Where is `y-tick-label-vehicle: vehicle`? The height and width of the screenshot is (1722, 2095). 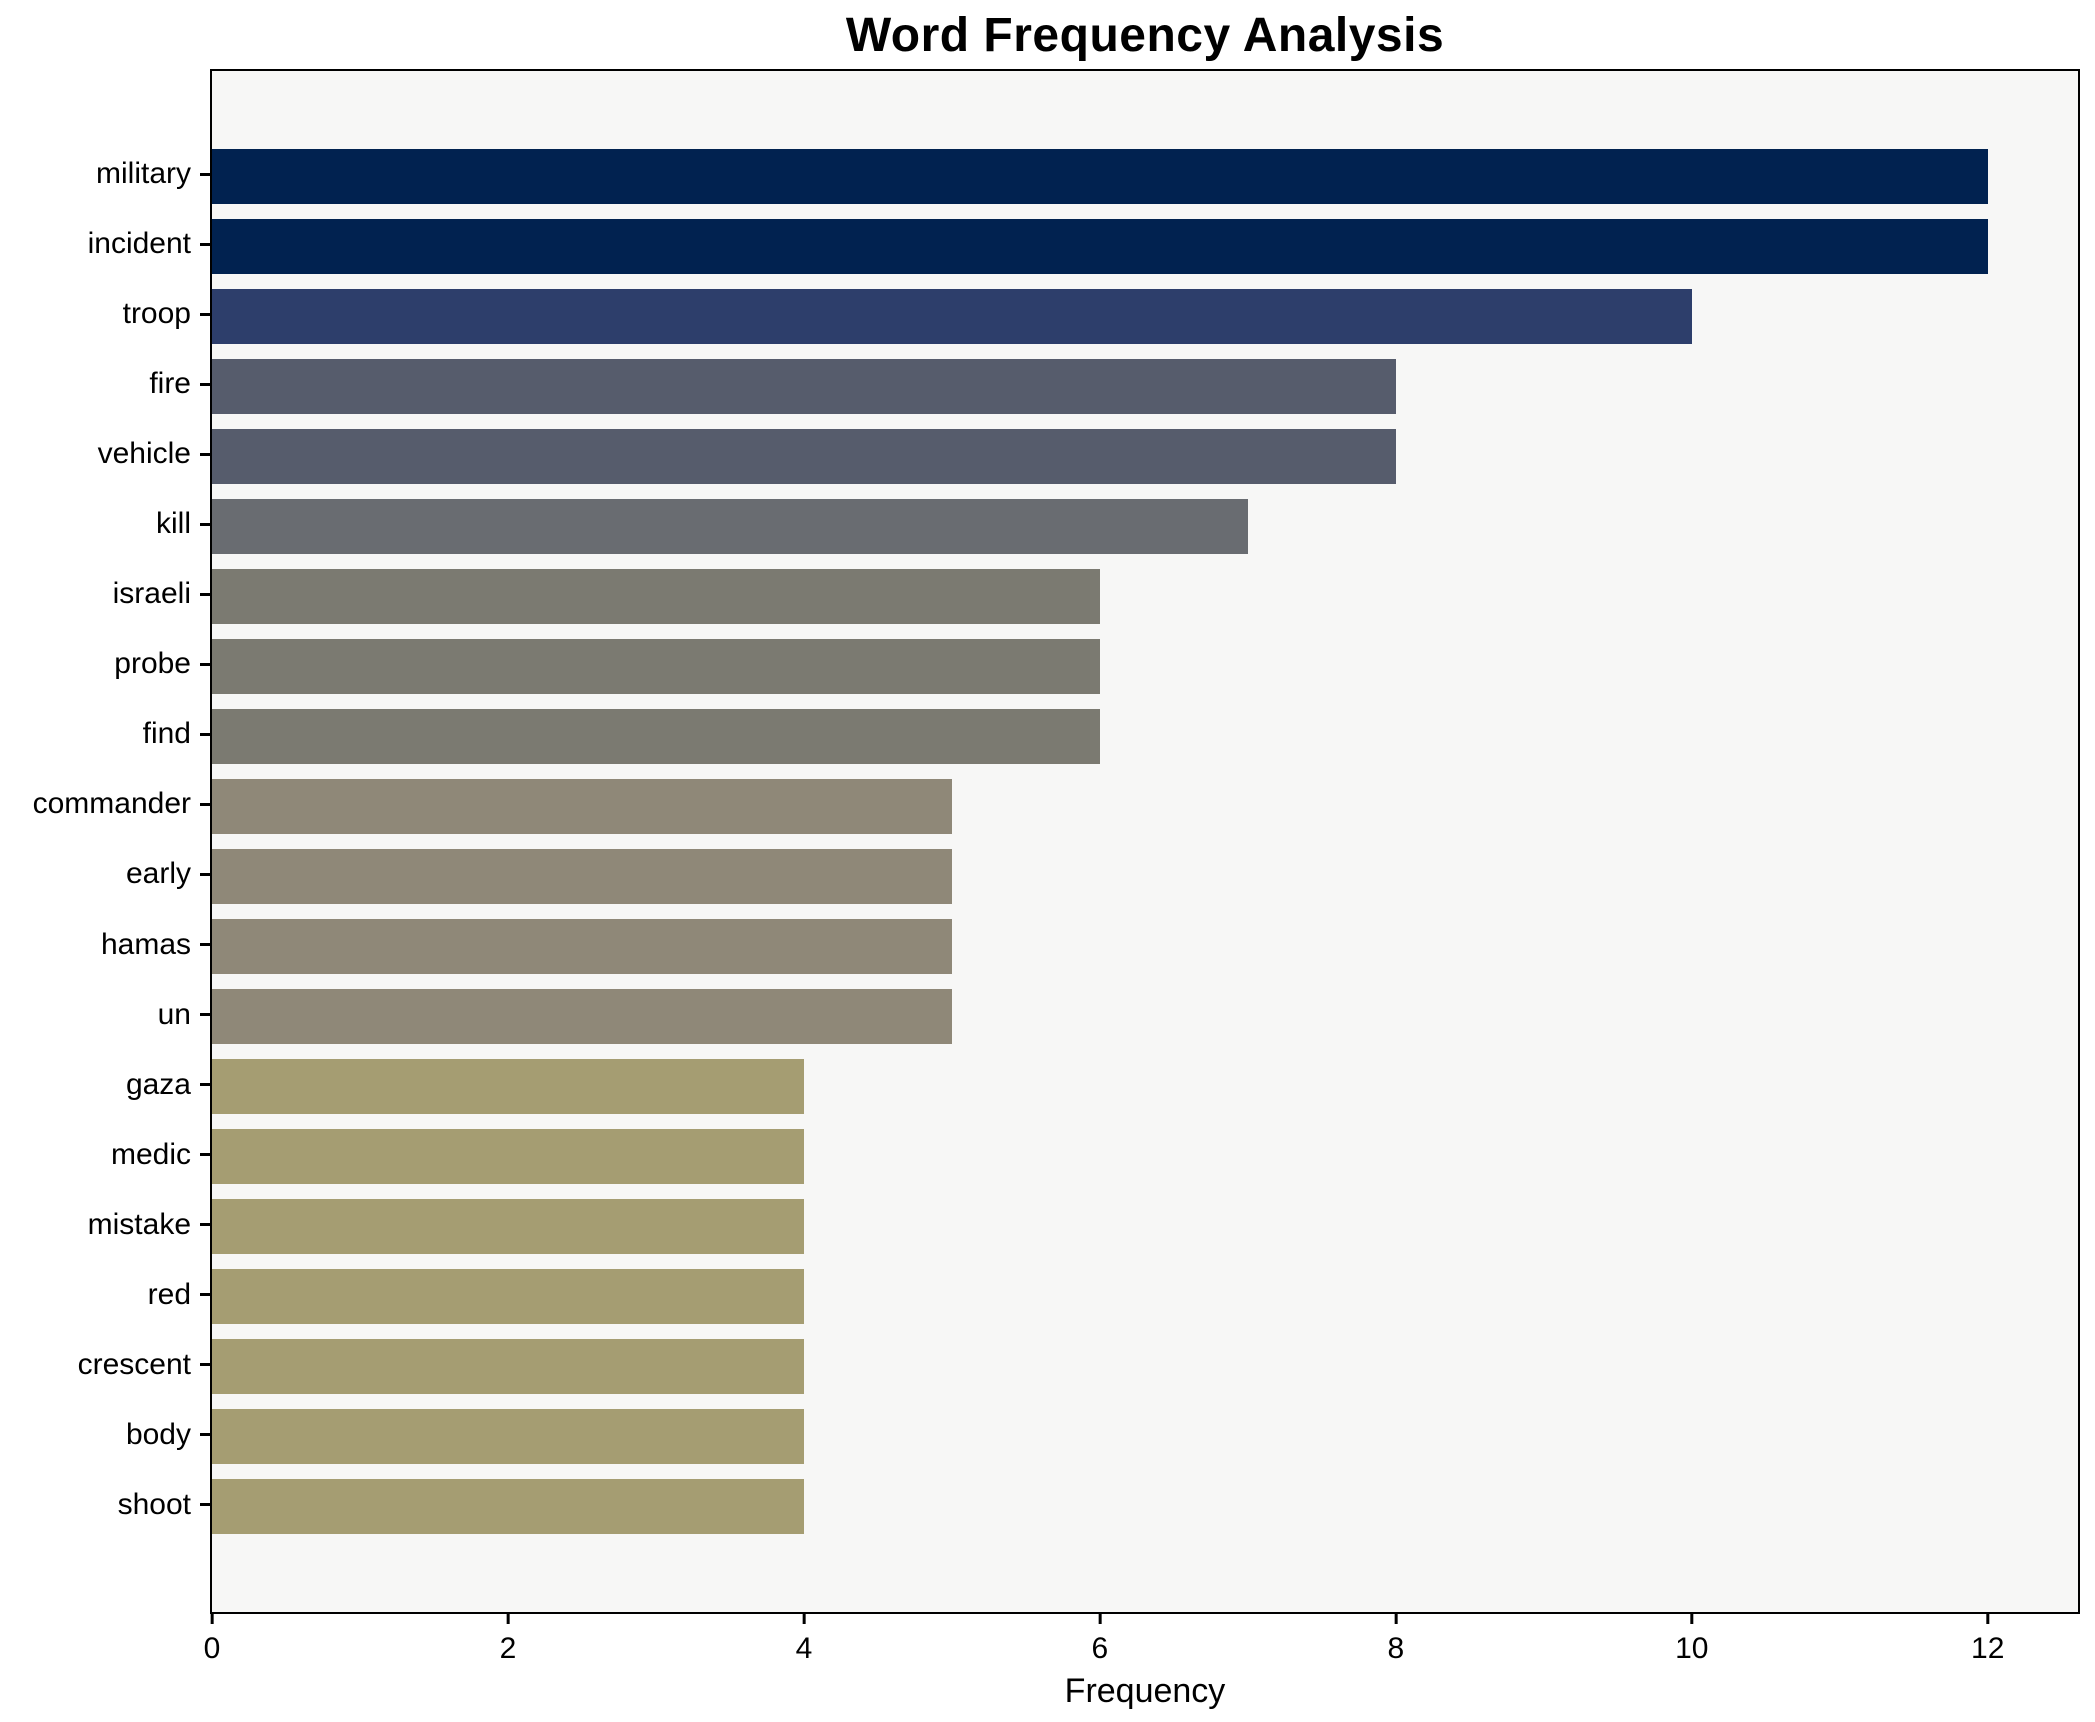
y-tick-label-vehicle: vehicle is located at coordinates (144, 454).